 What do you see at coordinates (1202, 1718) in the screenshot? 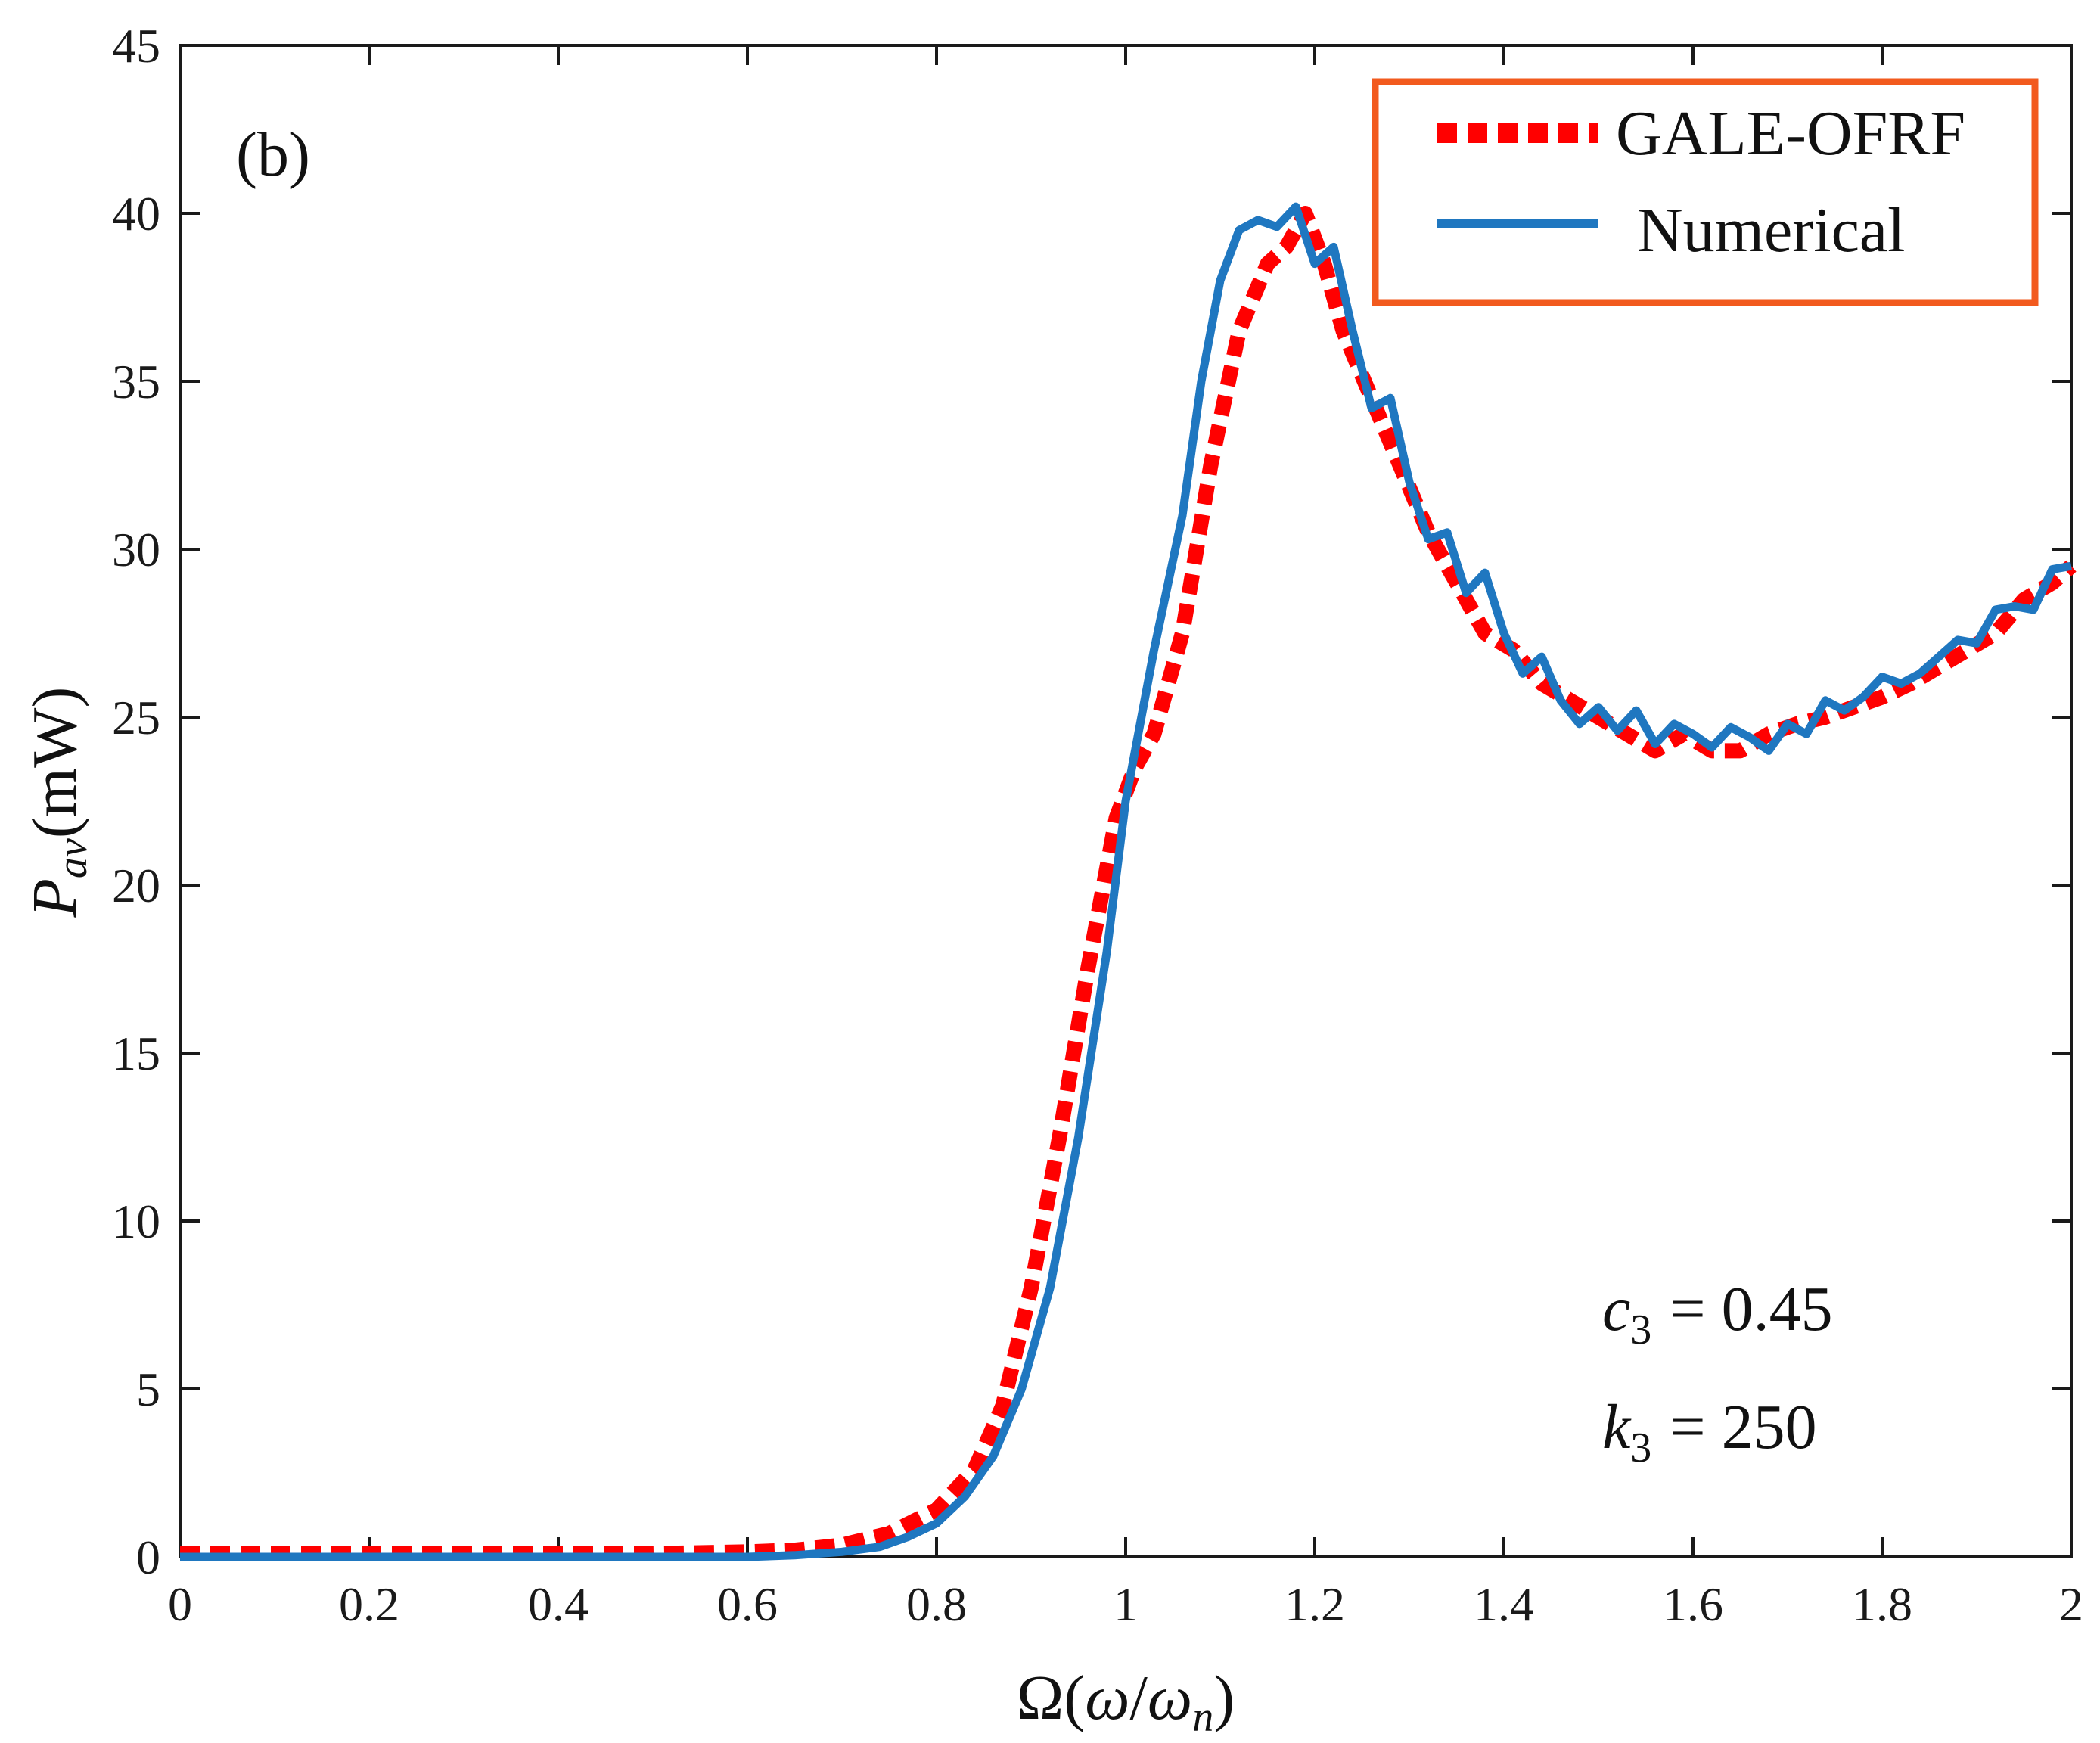
I see `x-title-omega-n-sub: n` at bounding box center [1202, 1718].